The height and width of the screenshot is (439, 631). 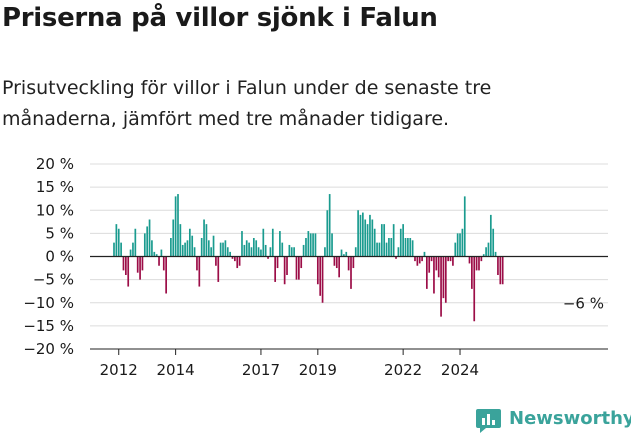 What do you see at coordinates (59, 233) in the screenshot?
I see `y-tick-label: 5 %` at bounding box center [59, 233].